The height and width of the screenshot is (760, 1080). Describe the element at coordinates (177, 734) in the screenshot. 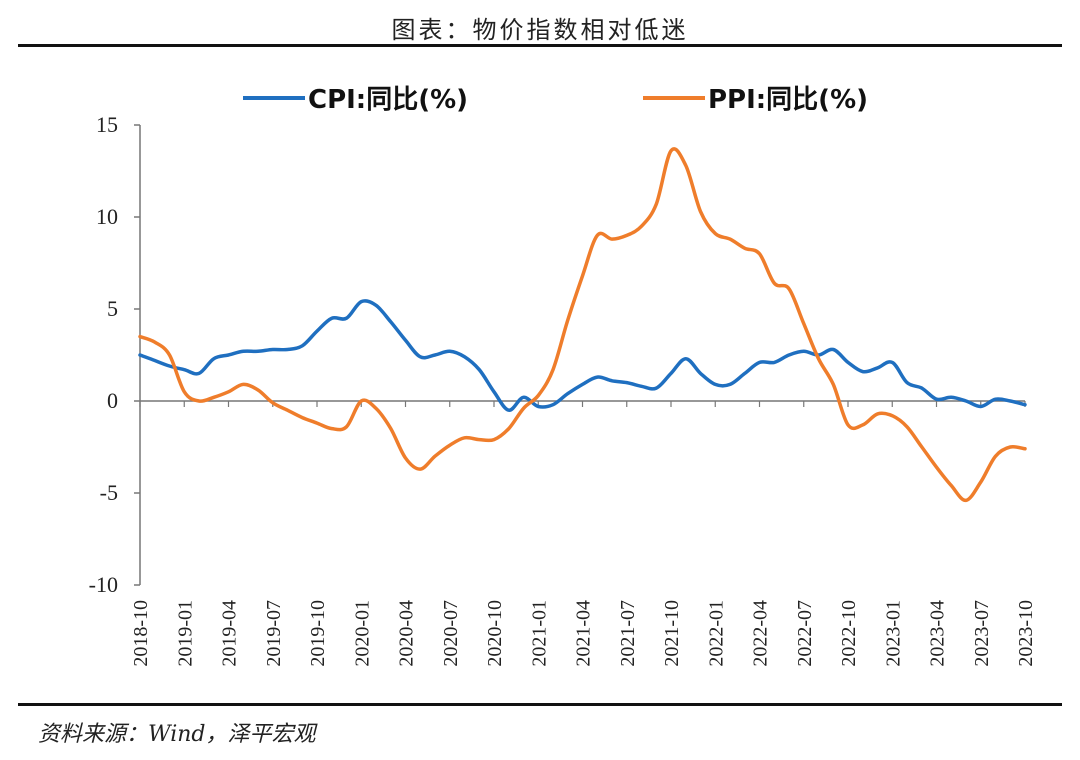

I see `source-note: 资料来源：Wind，泽平宏观` at that location.